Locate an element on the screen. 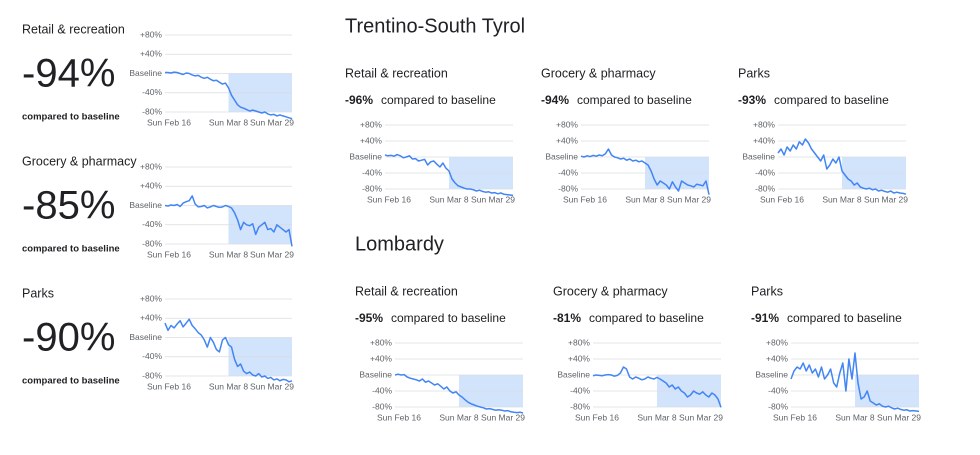  headline: -81% is located at coordinates (567, 318).